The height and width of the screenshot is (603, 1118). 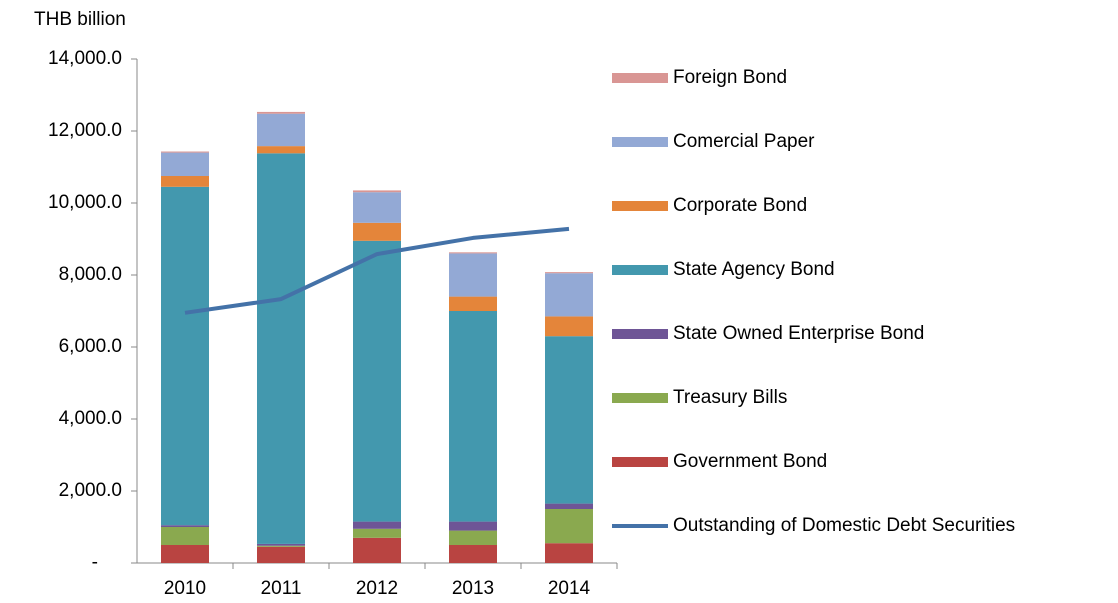 I want to click on y-tick-label: -, so click(x=95, y=562).